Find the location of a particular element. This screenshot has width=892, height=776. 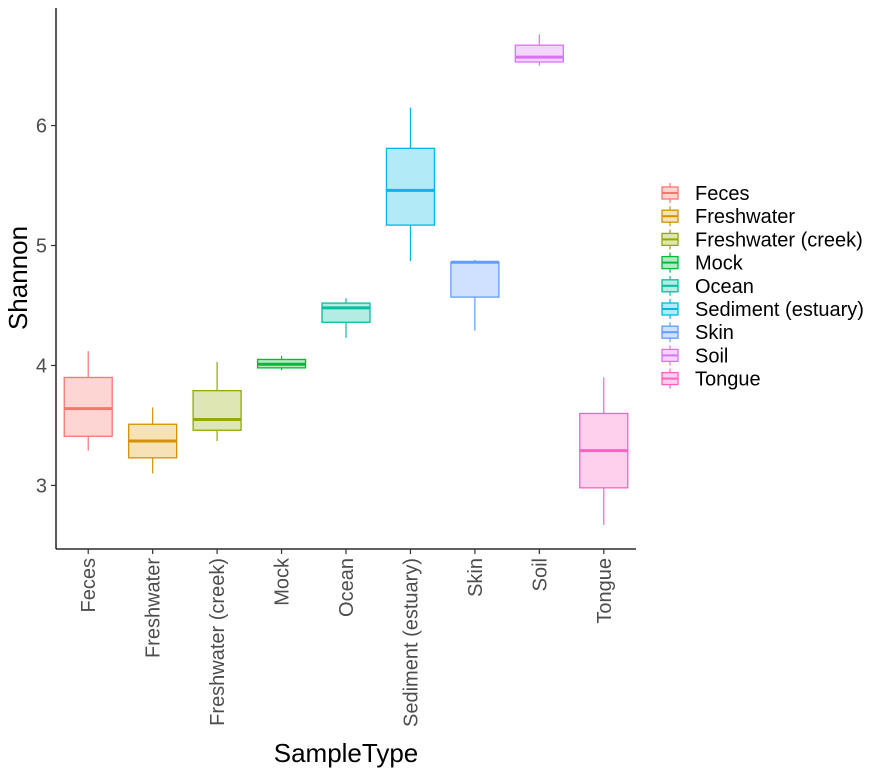

x-tick-label: Mock is located at coordinates (283, 581).